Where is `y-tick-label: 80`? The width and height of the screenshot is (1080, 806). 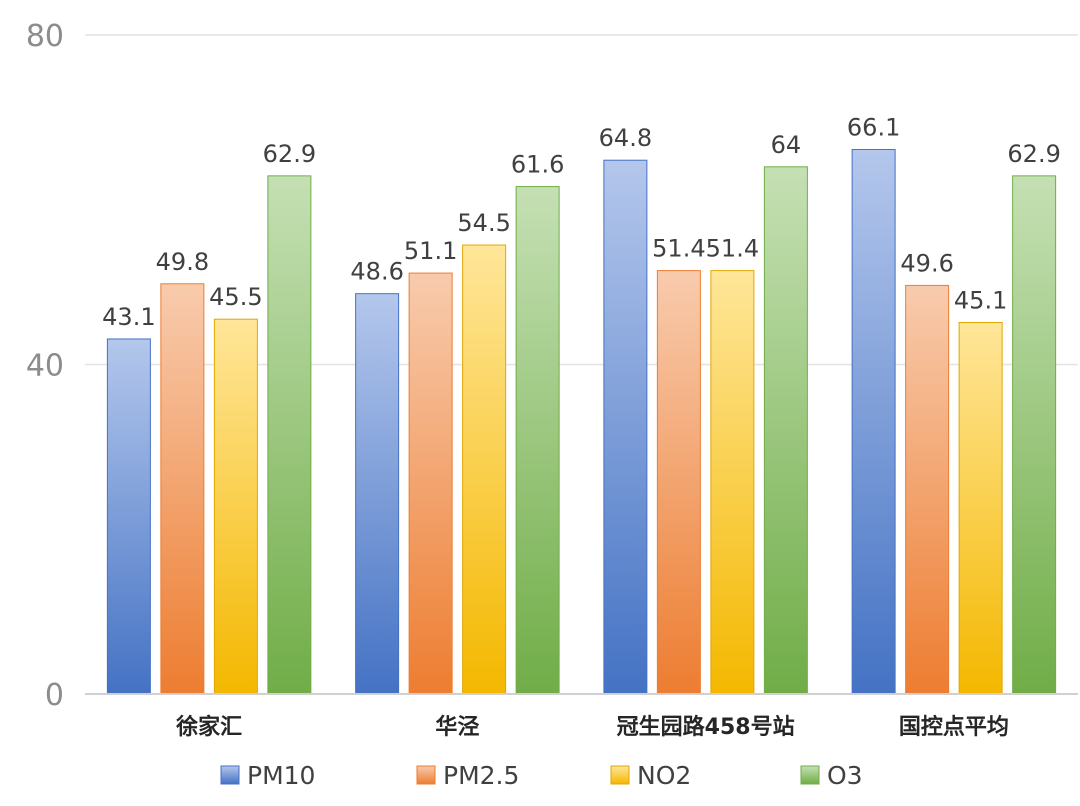 y-tick-label: 80 is located at coordinates (45, 36).